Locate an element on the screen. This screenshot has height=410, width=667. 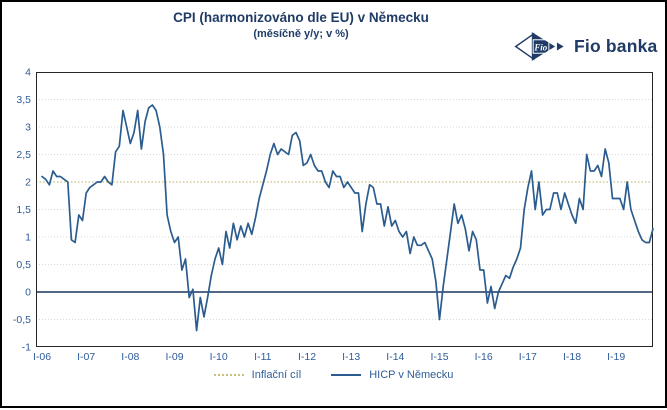
x-tick-label: I-09 is located at coordinates (174, 357).